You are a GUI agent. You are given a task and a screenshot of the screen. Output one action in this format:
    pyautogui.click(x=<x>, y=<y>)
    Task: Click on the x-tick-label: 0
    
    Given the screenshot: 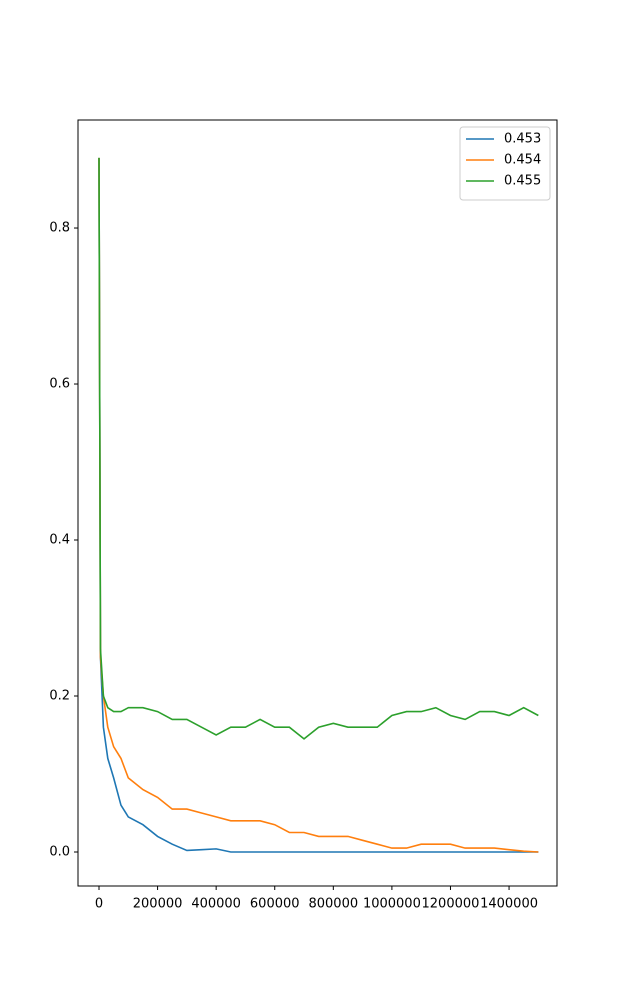 What is the action you would take?
    pyautogui.click(x=99, y=904)
    